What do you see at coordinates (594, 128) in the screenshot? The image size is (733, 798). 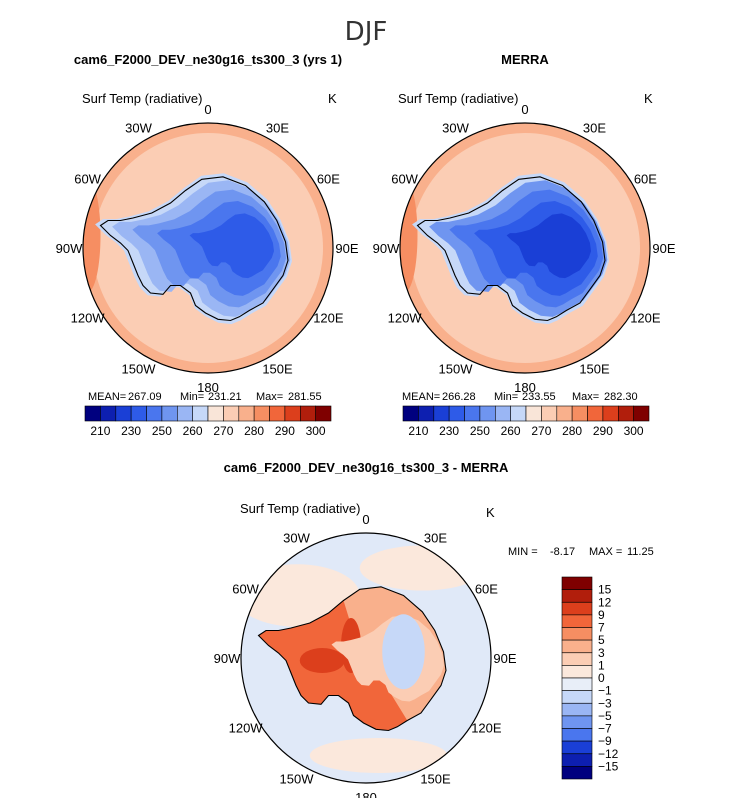 I see `longitude-label: 30E` at bounding box center [594, 128].